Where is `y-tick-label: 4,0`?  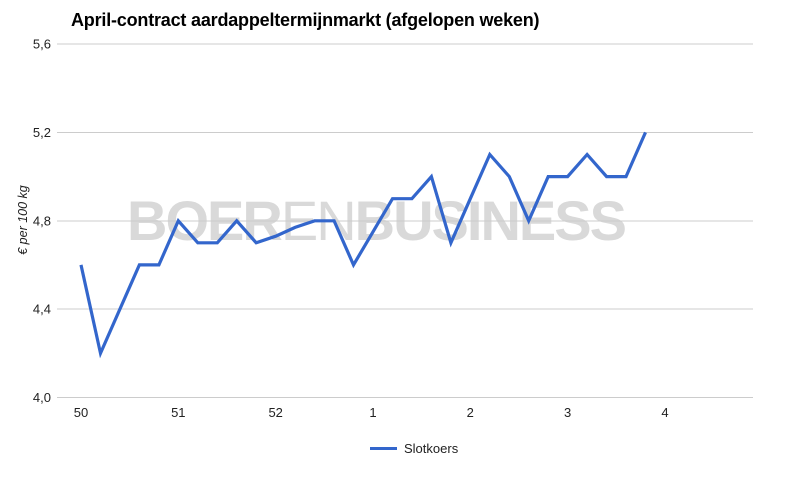 y-tick-label: 4,0 is located at coordinates (42, 397).